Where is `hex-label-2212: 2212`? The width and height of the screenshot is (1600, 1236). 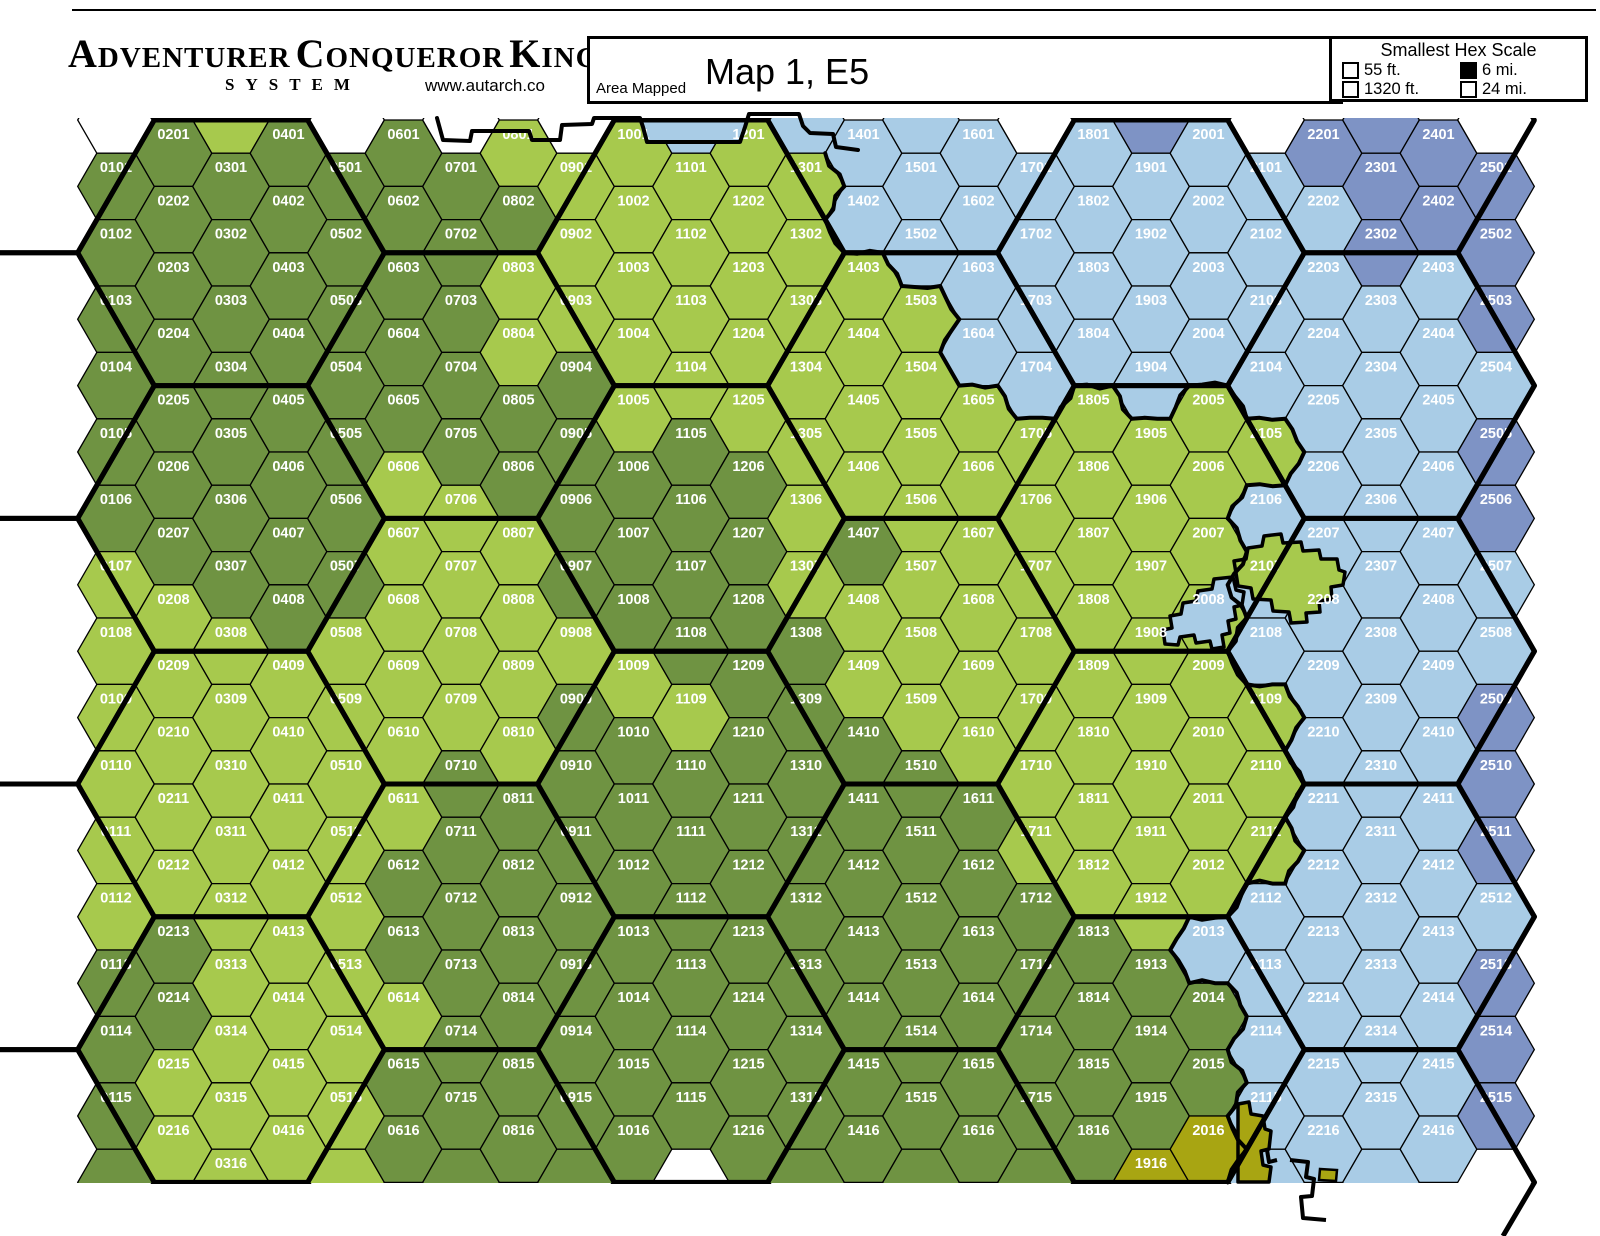 hex-label-2212: 2212 is located at coordinates (1323, 865).